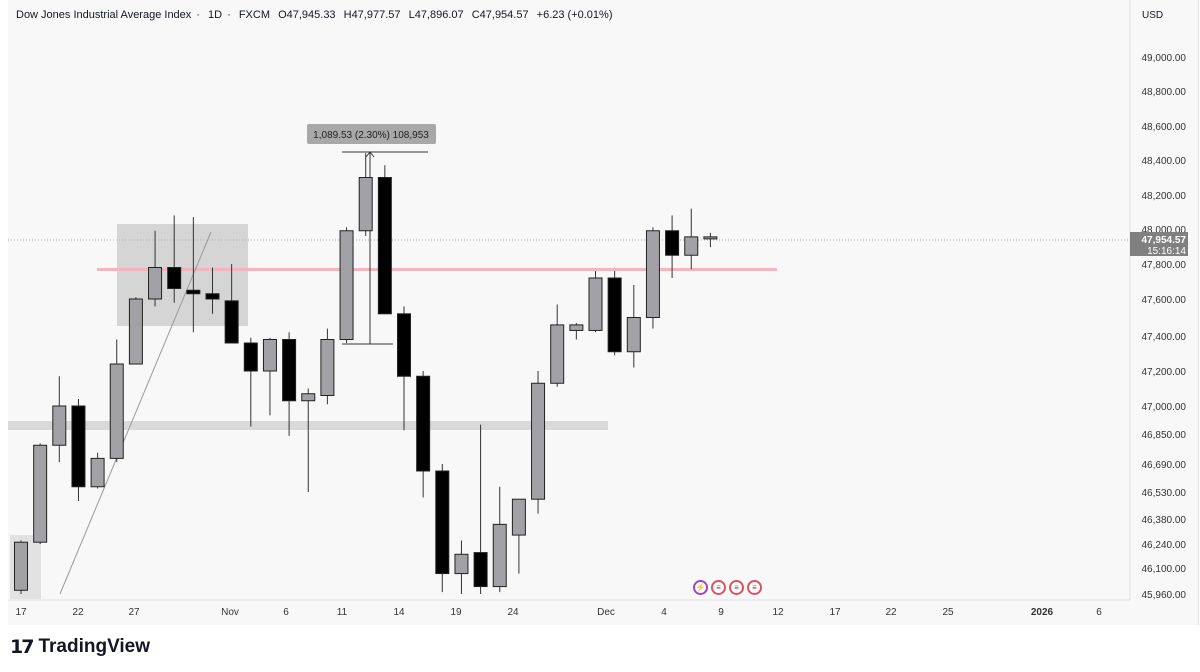  What do you see at coordinates (1164, 372) in the screenshot?
I see `price-axis-label: 47,200.00` at bounding box center [1164, 372].